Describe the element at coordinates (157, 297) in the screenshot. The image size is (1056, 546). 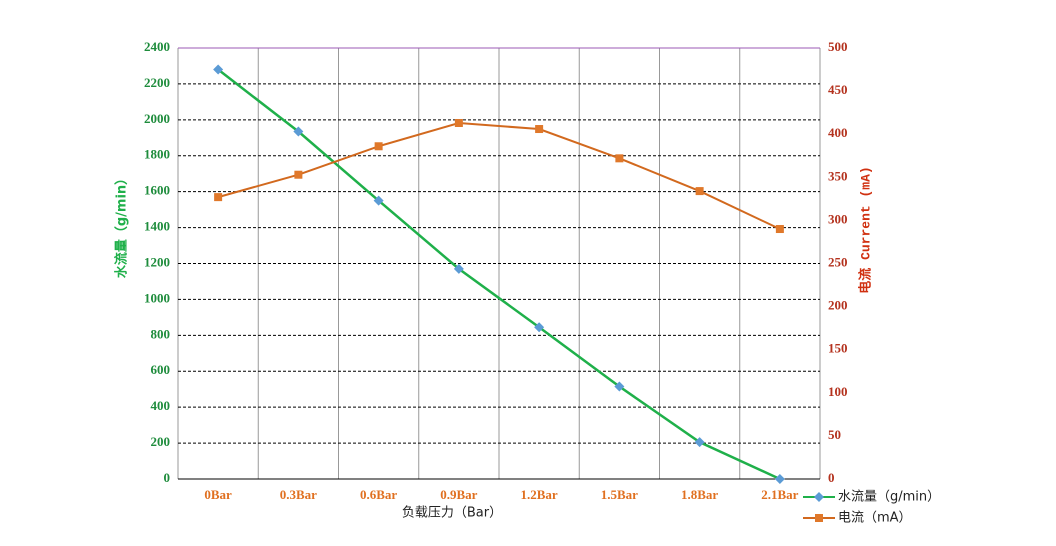
I see `y-tick-label: 1000` at that location.